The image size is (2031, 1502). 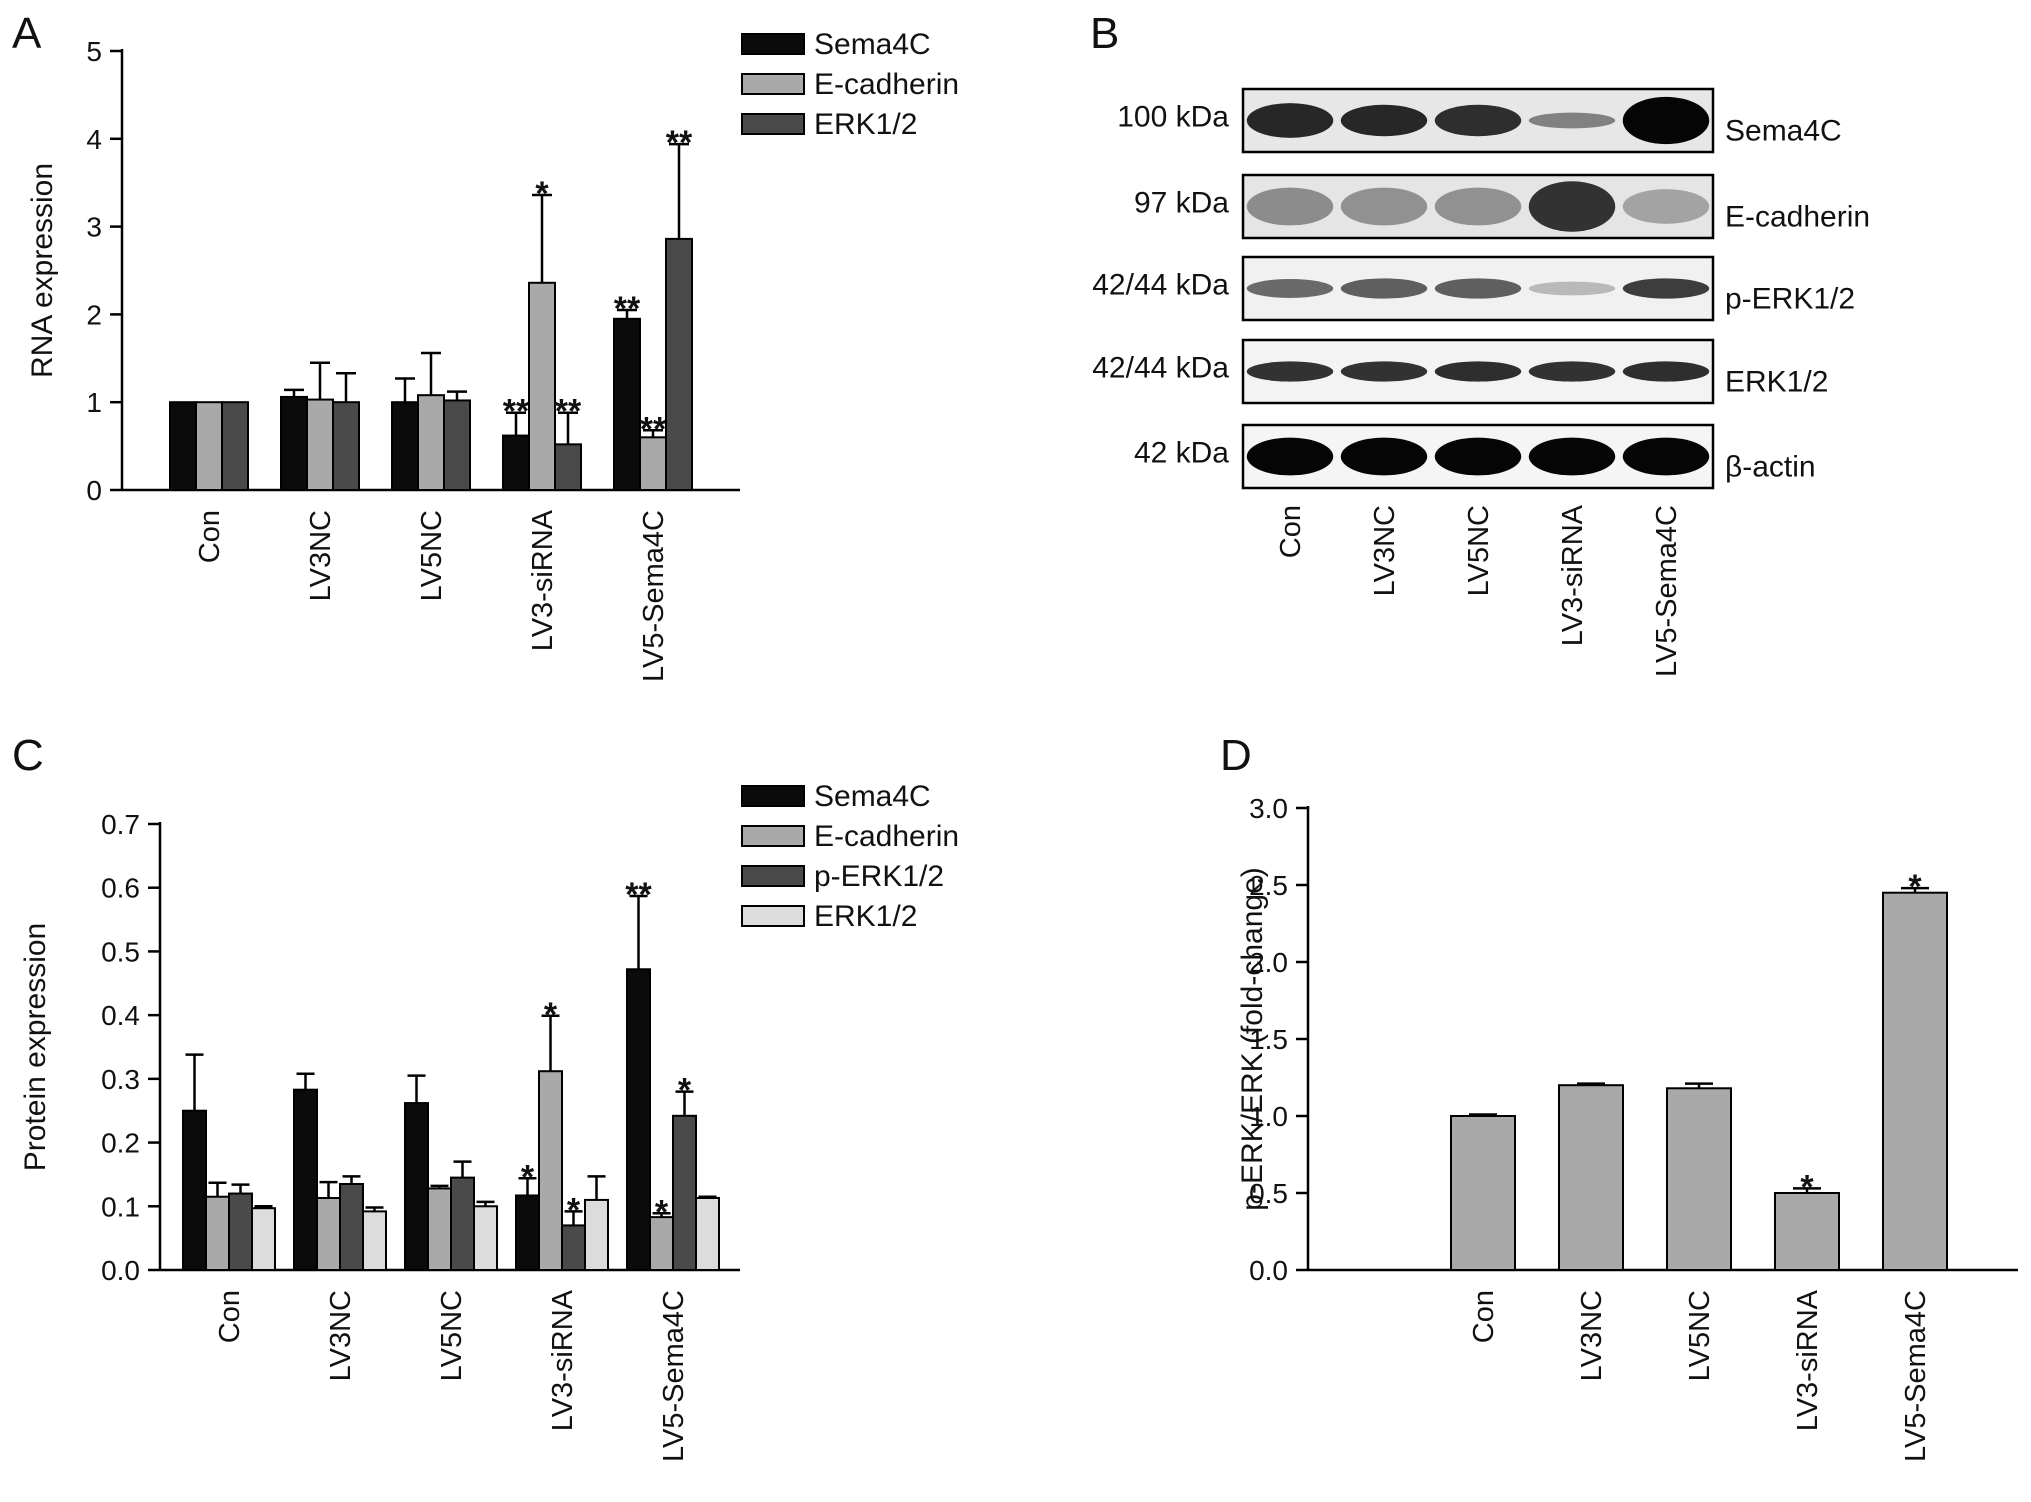 What do you see at coordinates (120, 1015) in the screenshot?
I see `y-tick-label: 0.4` at bounding box center [120, 1015].